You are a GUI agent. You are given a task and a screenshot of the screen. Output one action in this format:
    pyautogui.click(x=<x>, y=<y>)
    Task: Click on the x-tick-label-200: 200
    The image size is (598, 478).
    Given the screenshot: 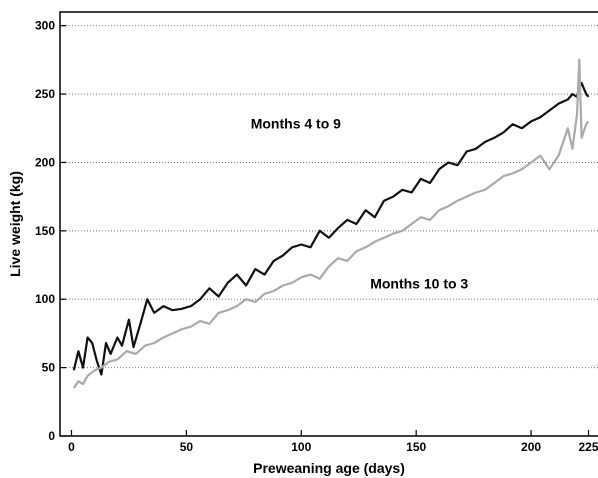 What is the action you would take?
    pyautogui.click(x=531, y=447)
    